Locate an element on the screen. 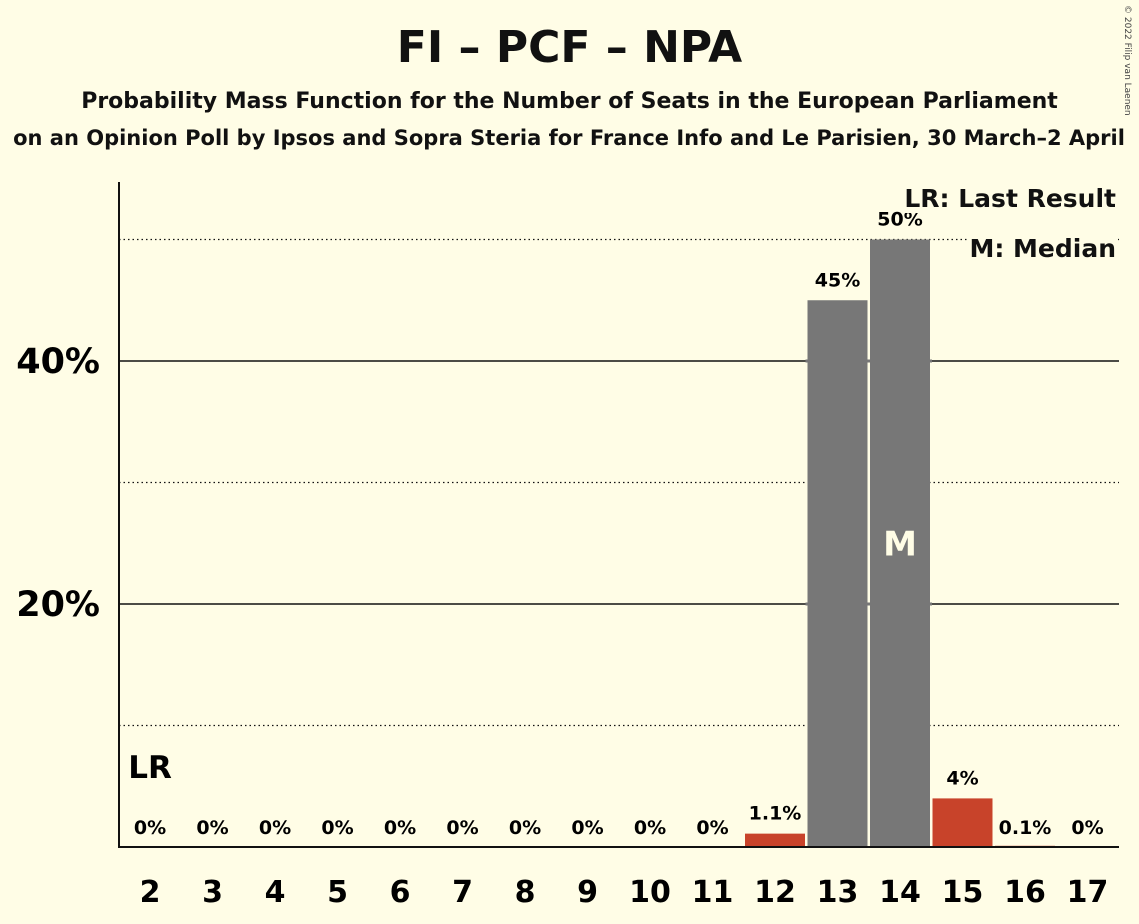  x-tick-label: 3 is located at coordinates (212, 892).